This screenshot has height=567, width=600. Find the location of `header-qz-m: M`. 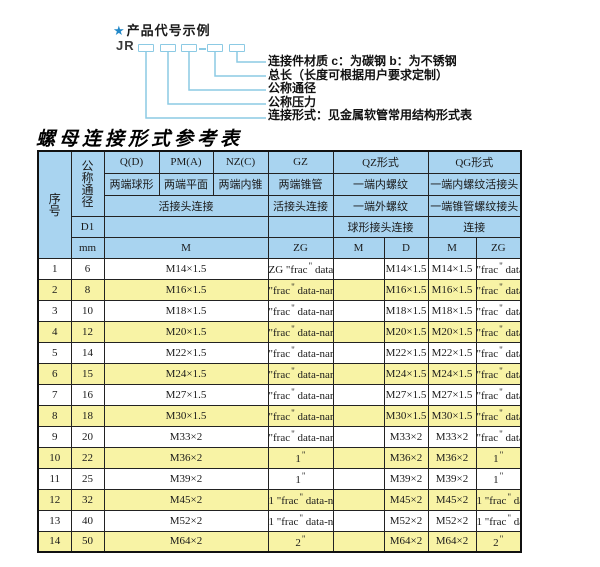

header-qz-m: M is located at coordinates (358, 247).